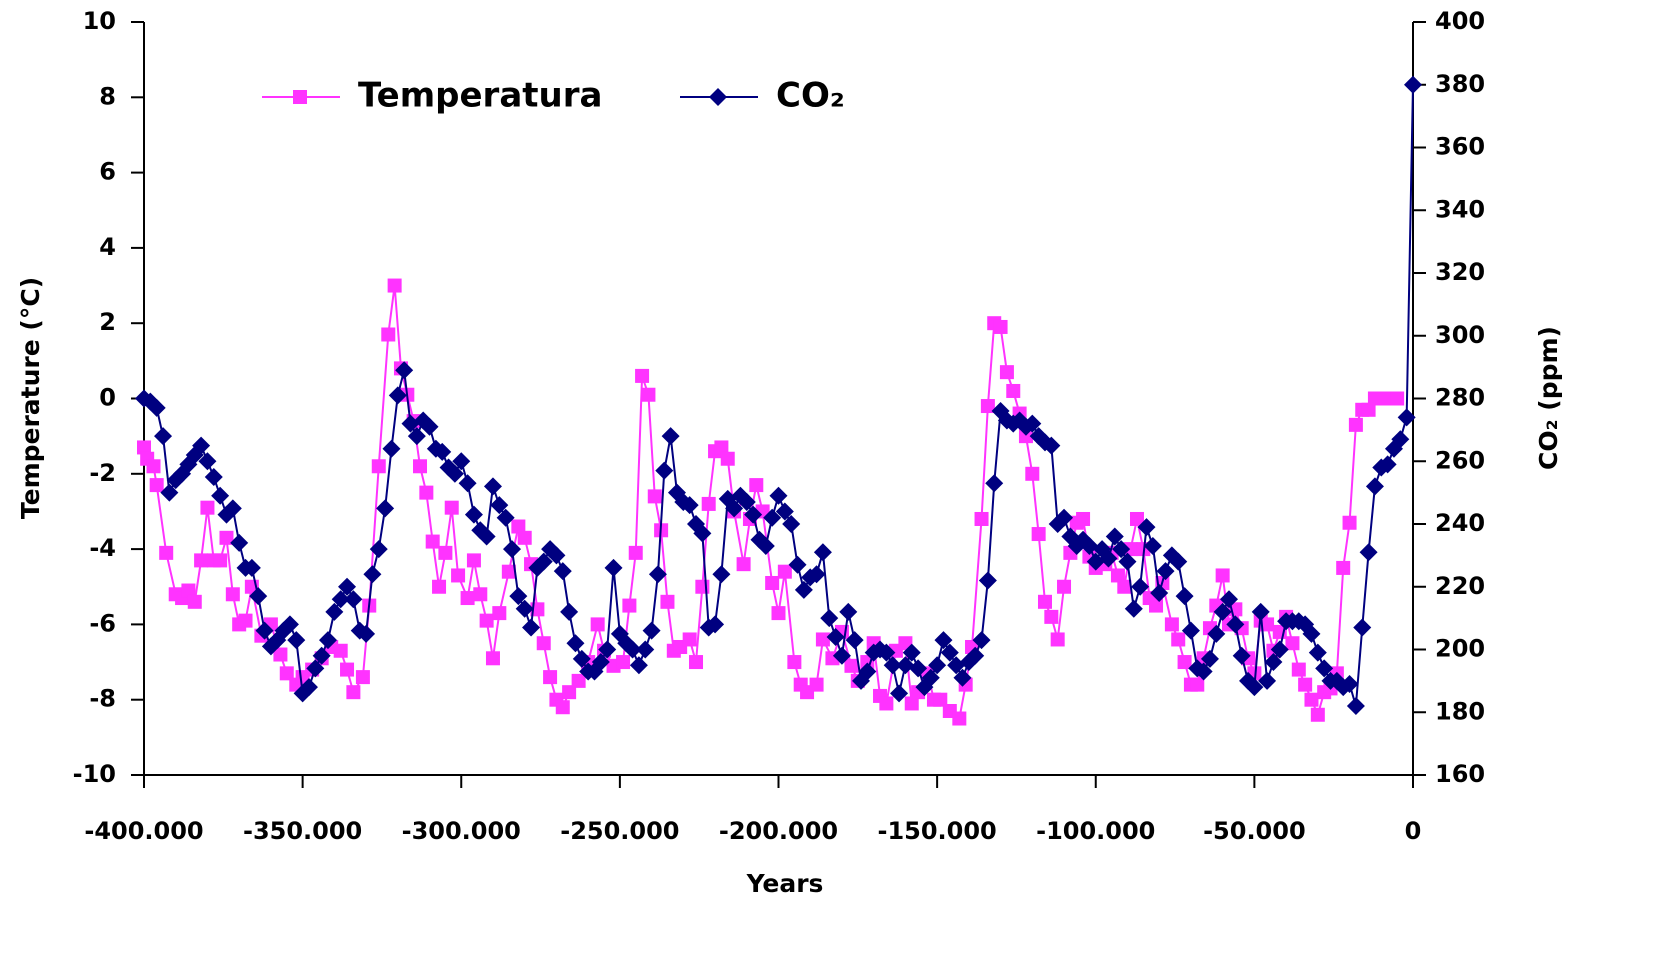 This screenshot has height=954, width=1665. I want to click on y2-tick-label: 220, so click(1460, 586).